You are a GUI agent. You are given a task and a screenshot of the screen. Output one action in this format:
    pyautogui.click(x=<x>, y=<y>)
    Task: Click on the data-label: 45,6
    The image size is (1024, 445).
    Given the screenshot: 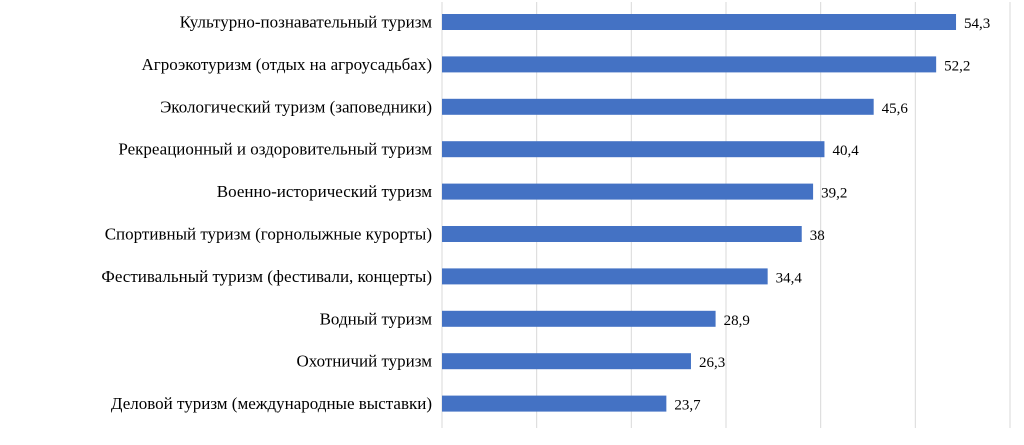 What is the action you would take?
    pyautogui.click(x=895, y=109)
    